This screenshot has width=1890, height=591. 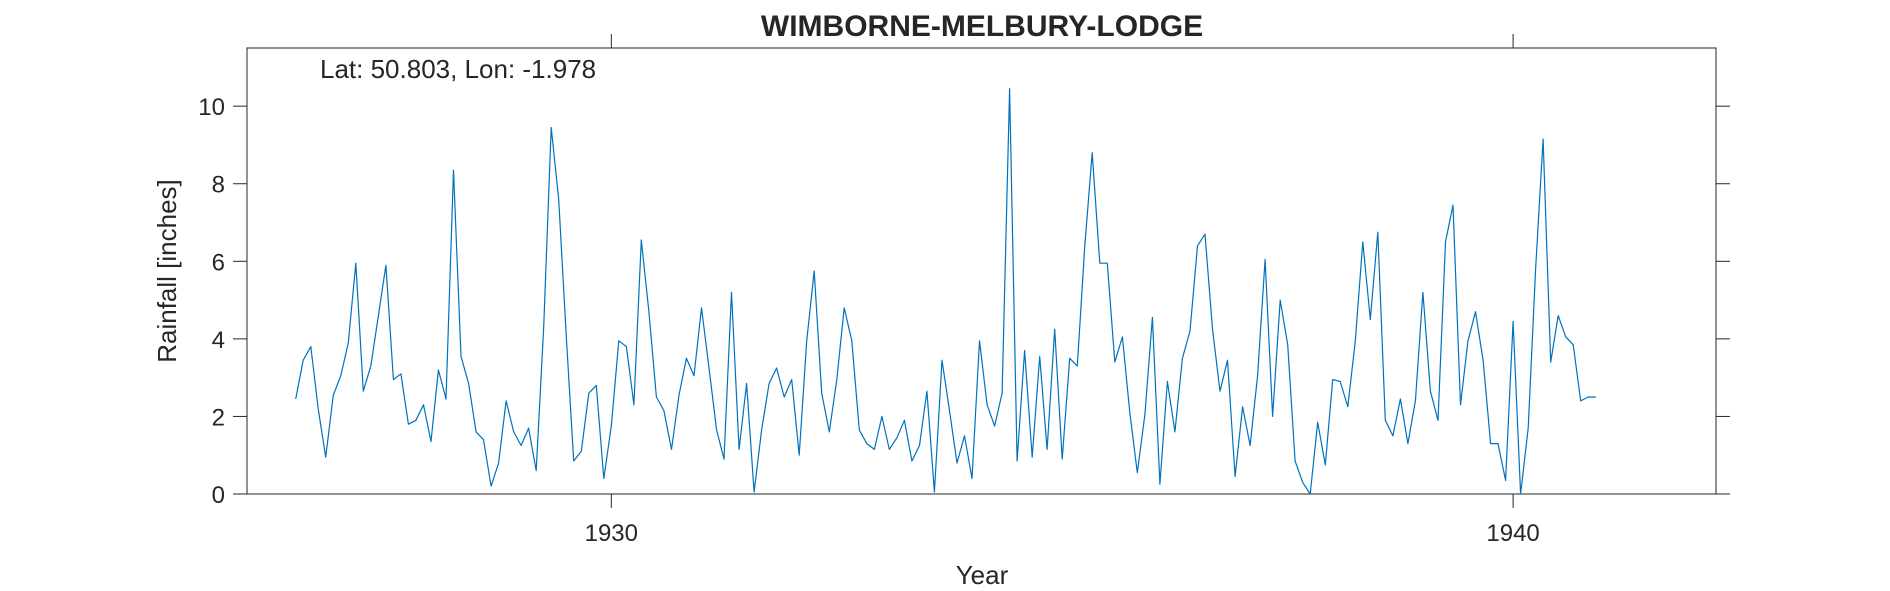 What do you see at coordinates (167, 271) in the screenshot?
I see `y-axis-label: Rainfall [inches]` at bounding box center [167, 271].